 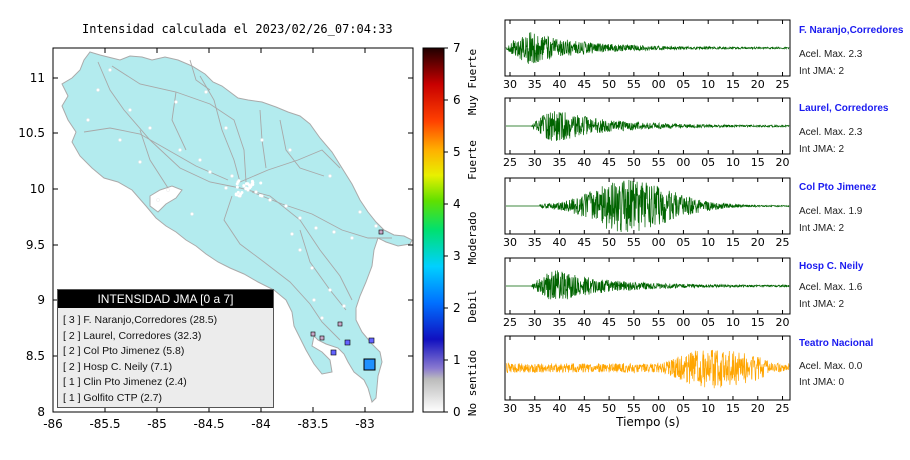 I want to click on colorbar-label: Fuerte, so click(x=472, y=160).